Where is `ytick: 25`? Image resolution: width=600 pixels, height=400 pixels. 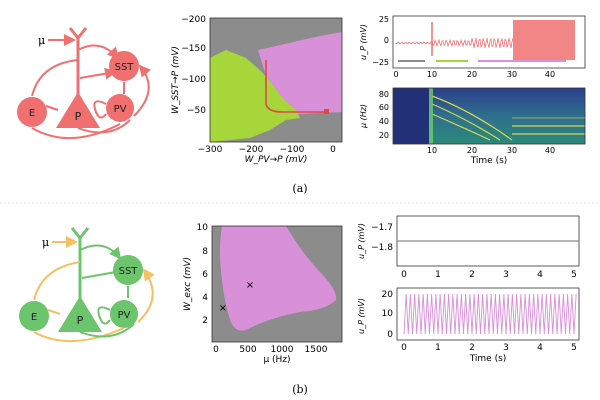
ytick: 25 is located at coordinates (384, 19).